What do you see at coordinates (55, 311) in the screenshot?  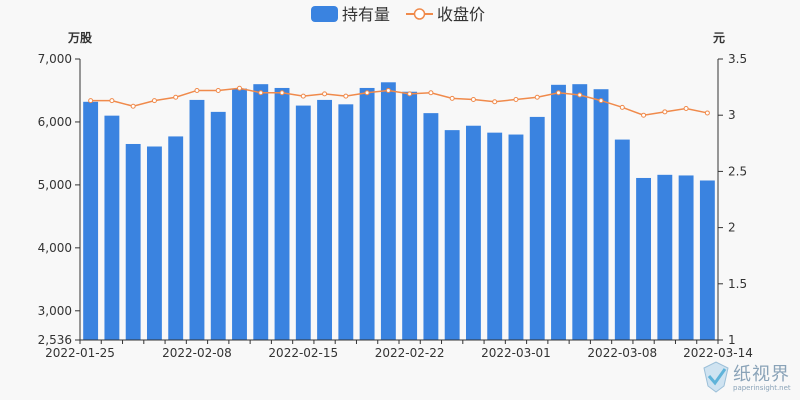 I see `y-left-tick-label: 3,000` at bounding box center [55, 311].